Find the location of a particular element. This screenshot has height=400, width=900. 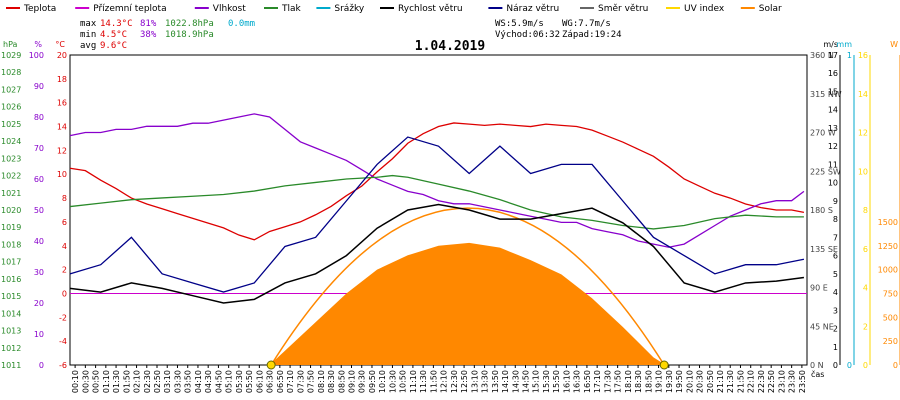

legend-item-label: Tlak is located at coordinates (291, 9).